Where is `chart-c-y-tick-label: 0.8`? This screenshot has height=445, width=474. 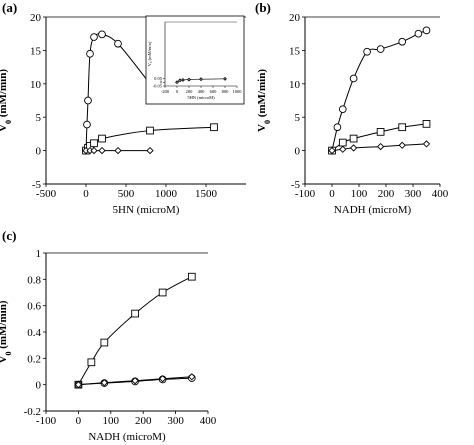
chart-c-y-tick-label: 0.8 is located at coordinates (34, 280).